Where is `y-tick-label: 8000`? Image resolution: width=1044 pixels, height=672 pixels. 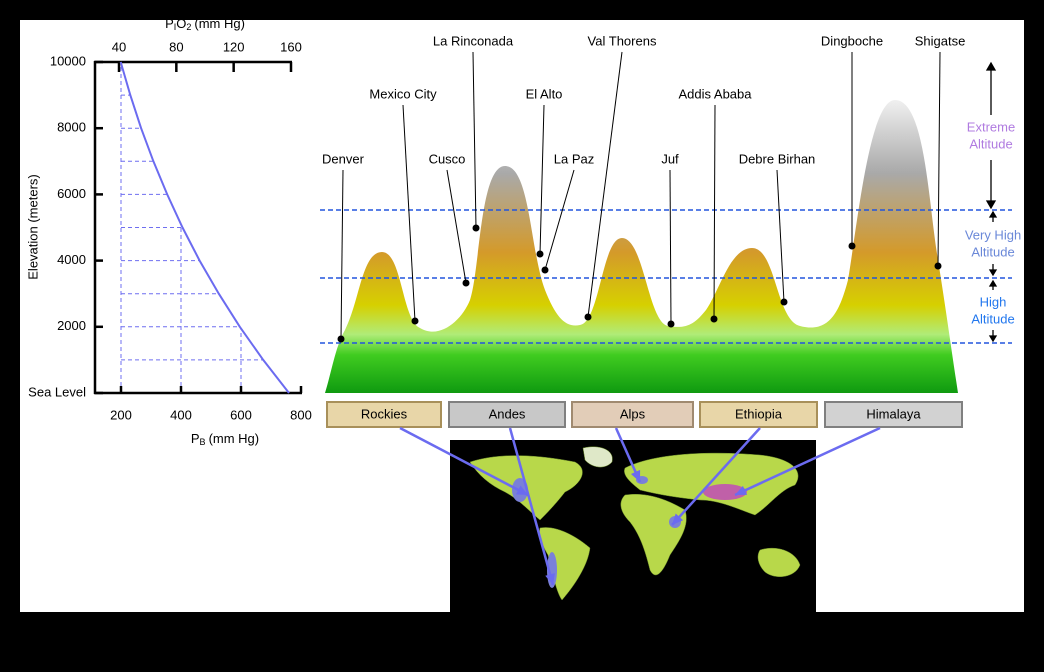 y-tick-label: 8000 is located at coordinates (71, 127).